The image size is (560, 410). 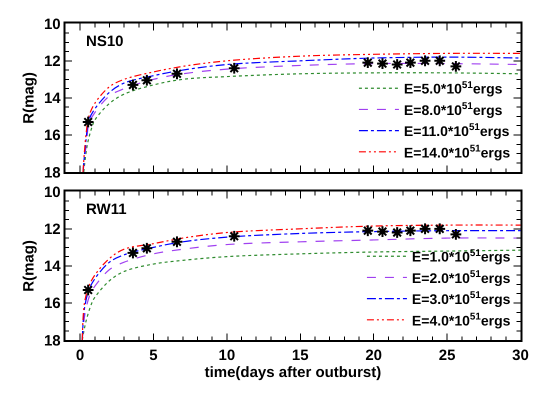 I want to click on x-tick-label: 25, so click(x=447, y=355).